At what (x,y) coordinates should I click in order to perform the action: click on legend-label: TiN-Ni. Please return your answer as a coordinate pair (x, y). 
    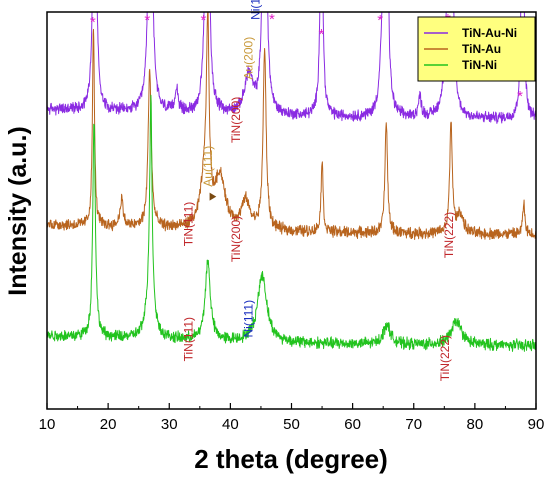
    Looking at the image, I should click on (479, 65).